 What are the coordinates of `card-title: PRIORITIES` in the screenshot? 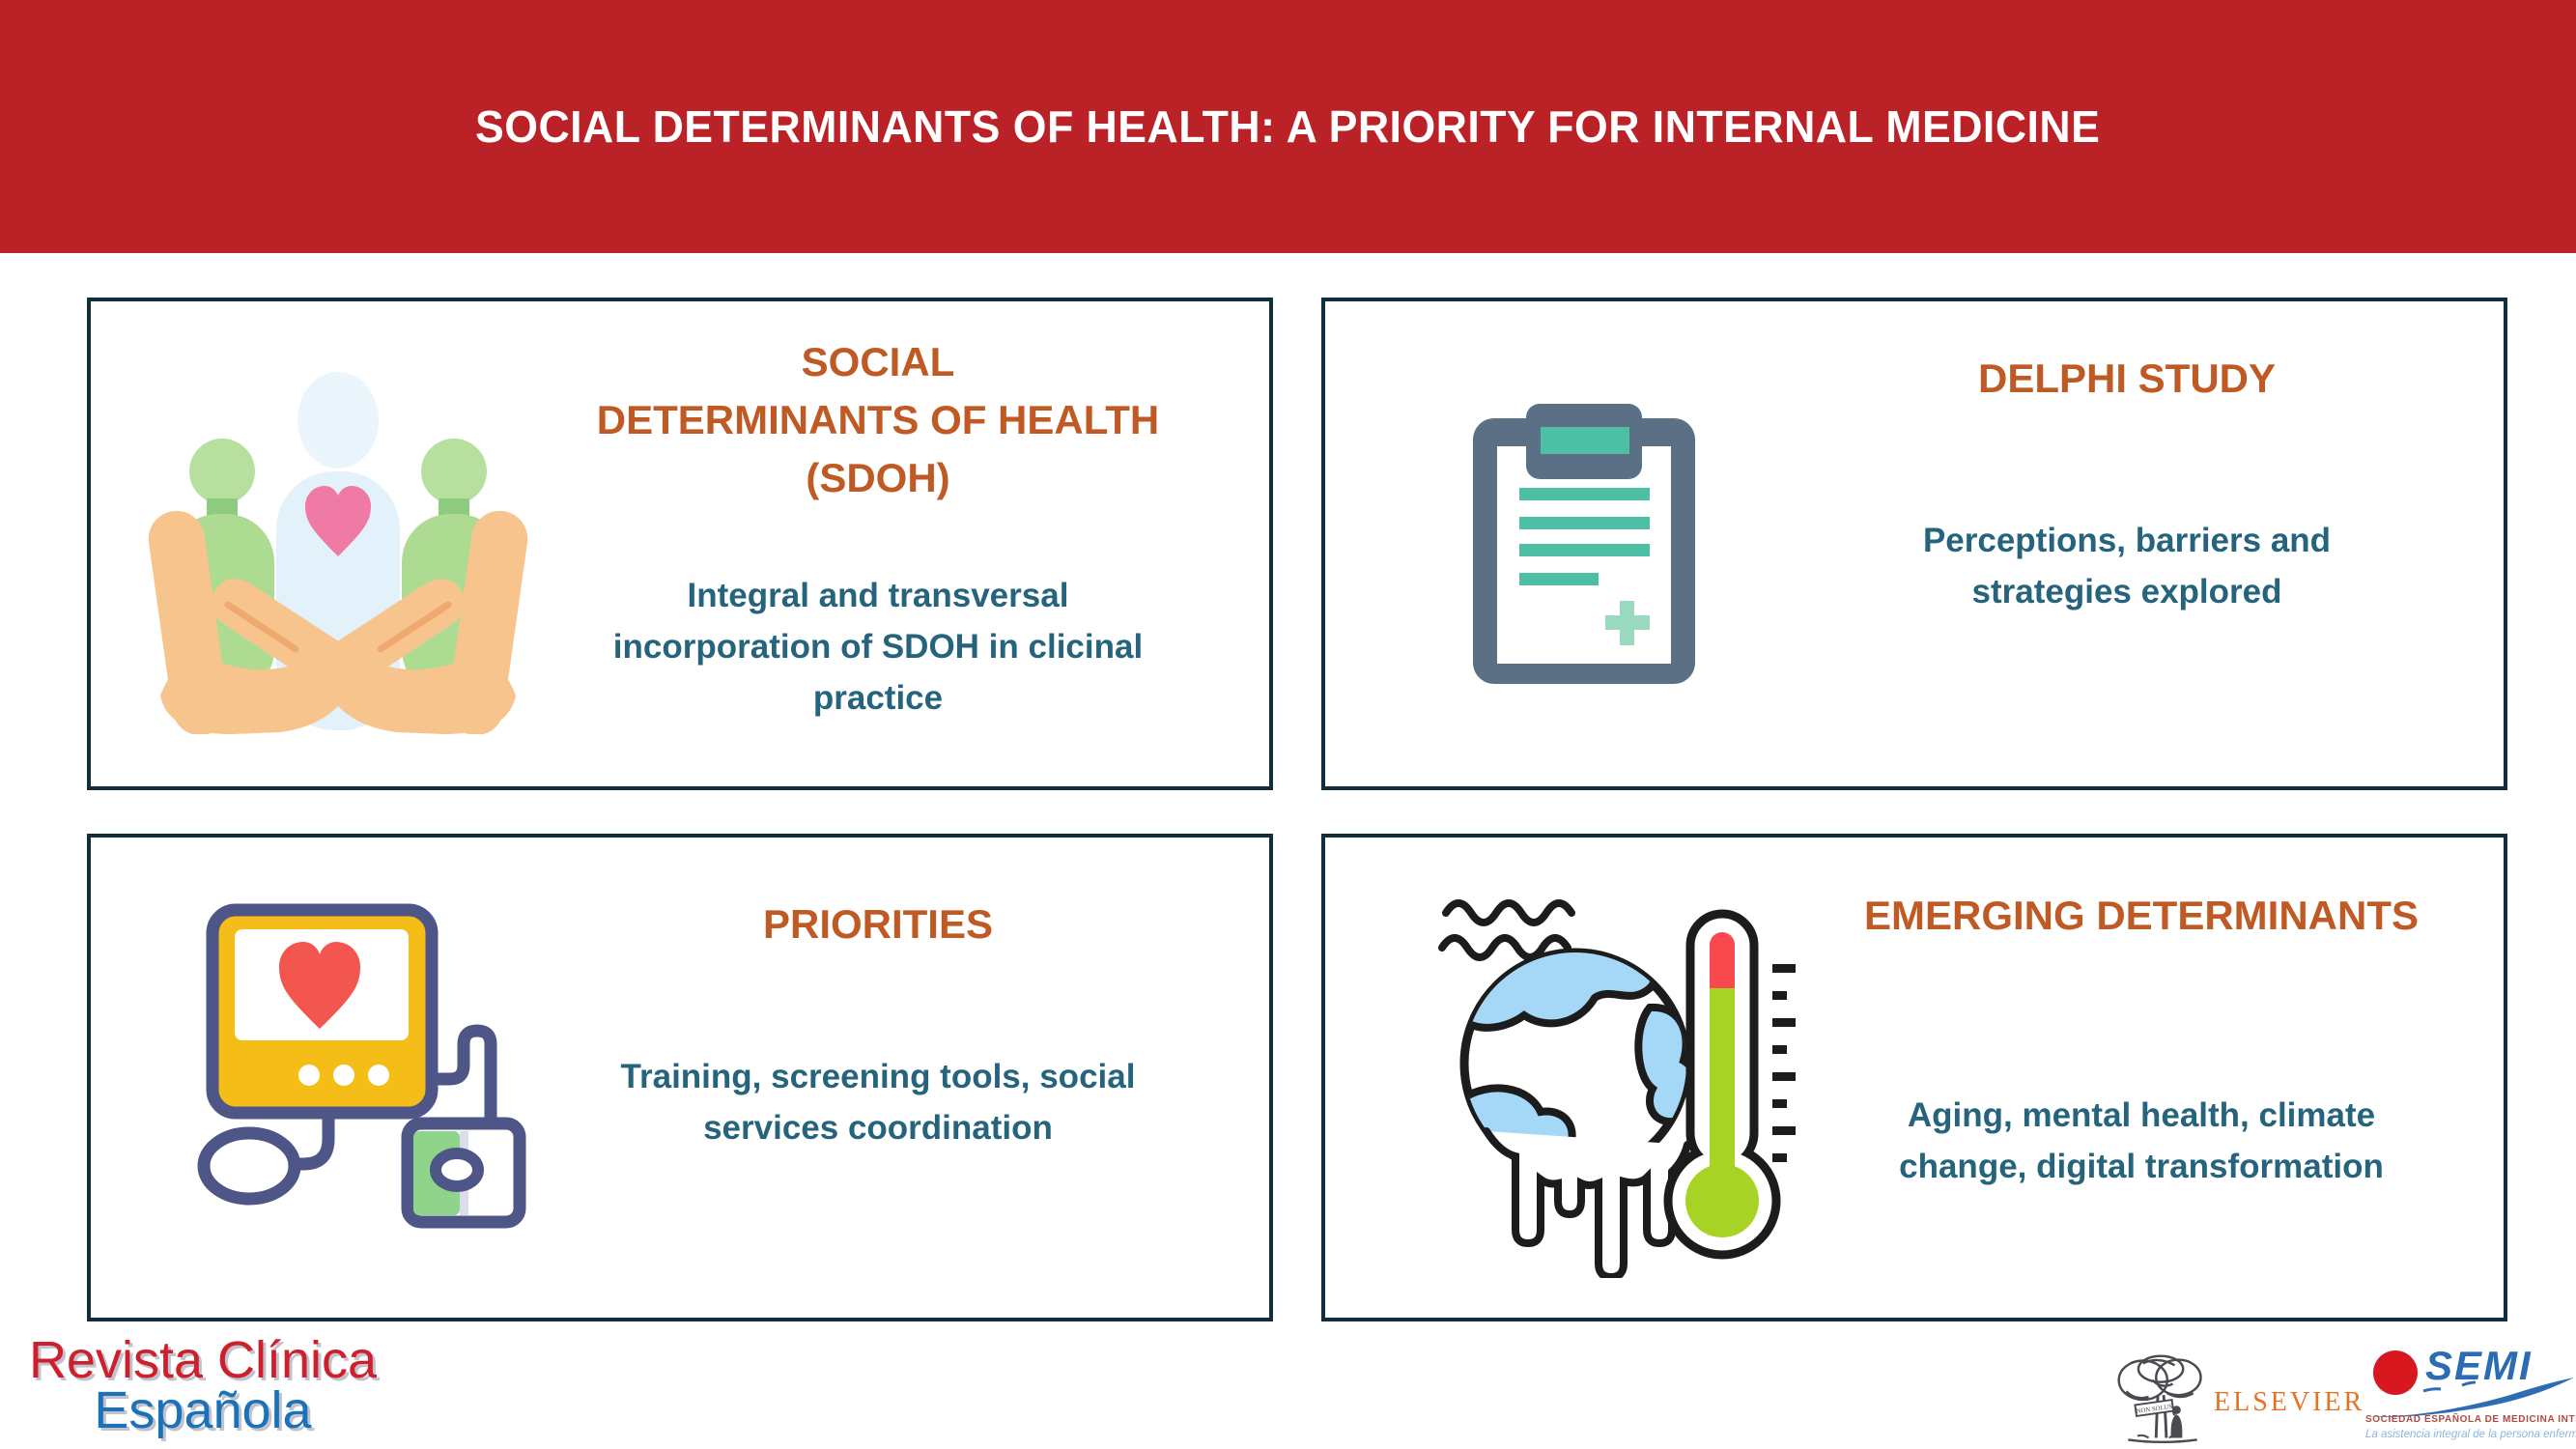 It's located at (878, 924).